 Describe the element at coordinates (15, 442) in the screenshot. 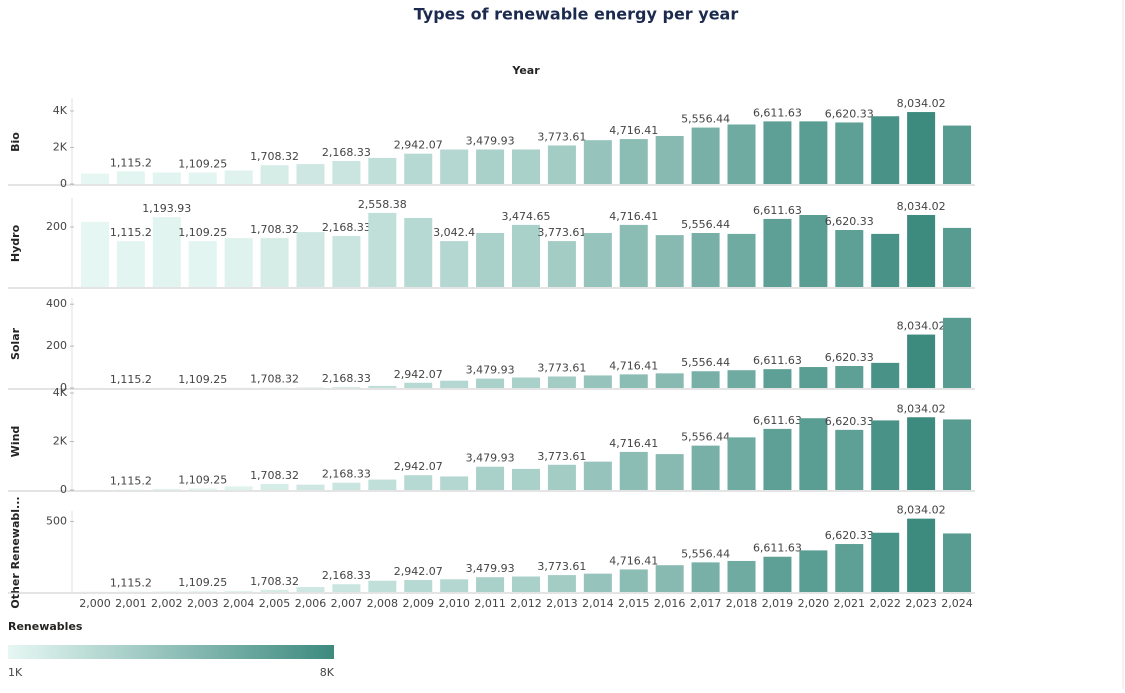

I see `panel-label: Wind` at that location.